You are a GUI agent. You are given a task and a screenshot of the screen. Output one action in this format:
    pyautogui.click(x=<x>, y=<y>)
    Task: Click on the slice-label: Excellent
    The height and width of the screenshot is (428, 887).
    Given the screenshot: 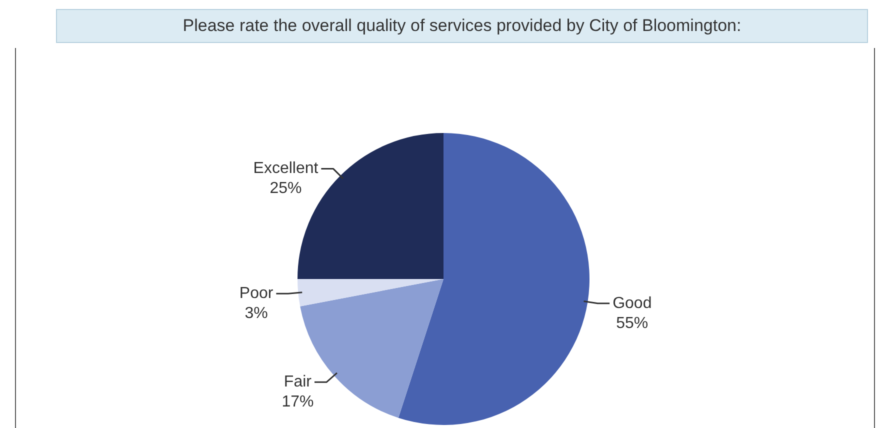 What is the action you would take?
    pyautogui.click(x=286, y=169)
    